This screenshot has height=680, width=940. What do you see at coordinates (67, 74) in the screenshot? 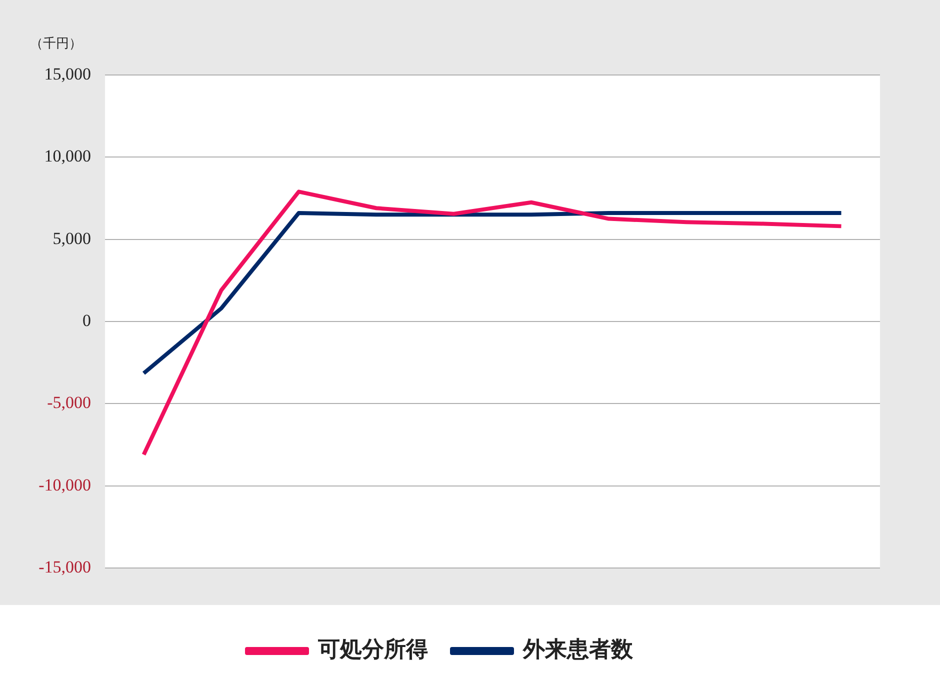
I see `y-tick-label: 15,000` at bounding box center [67, 74].